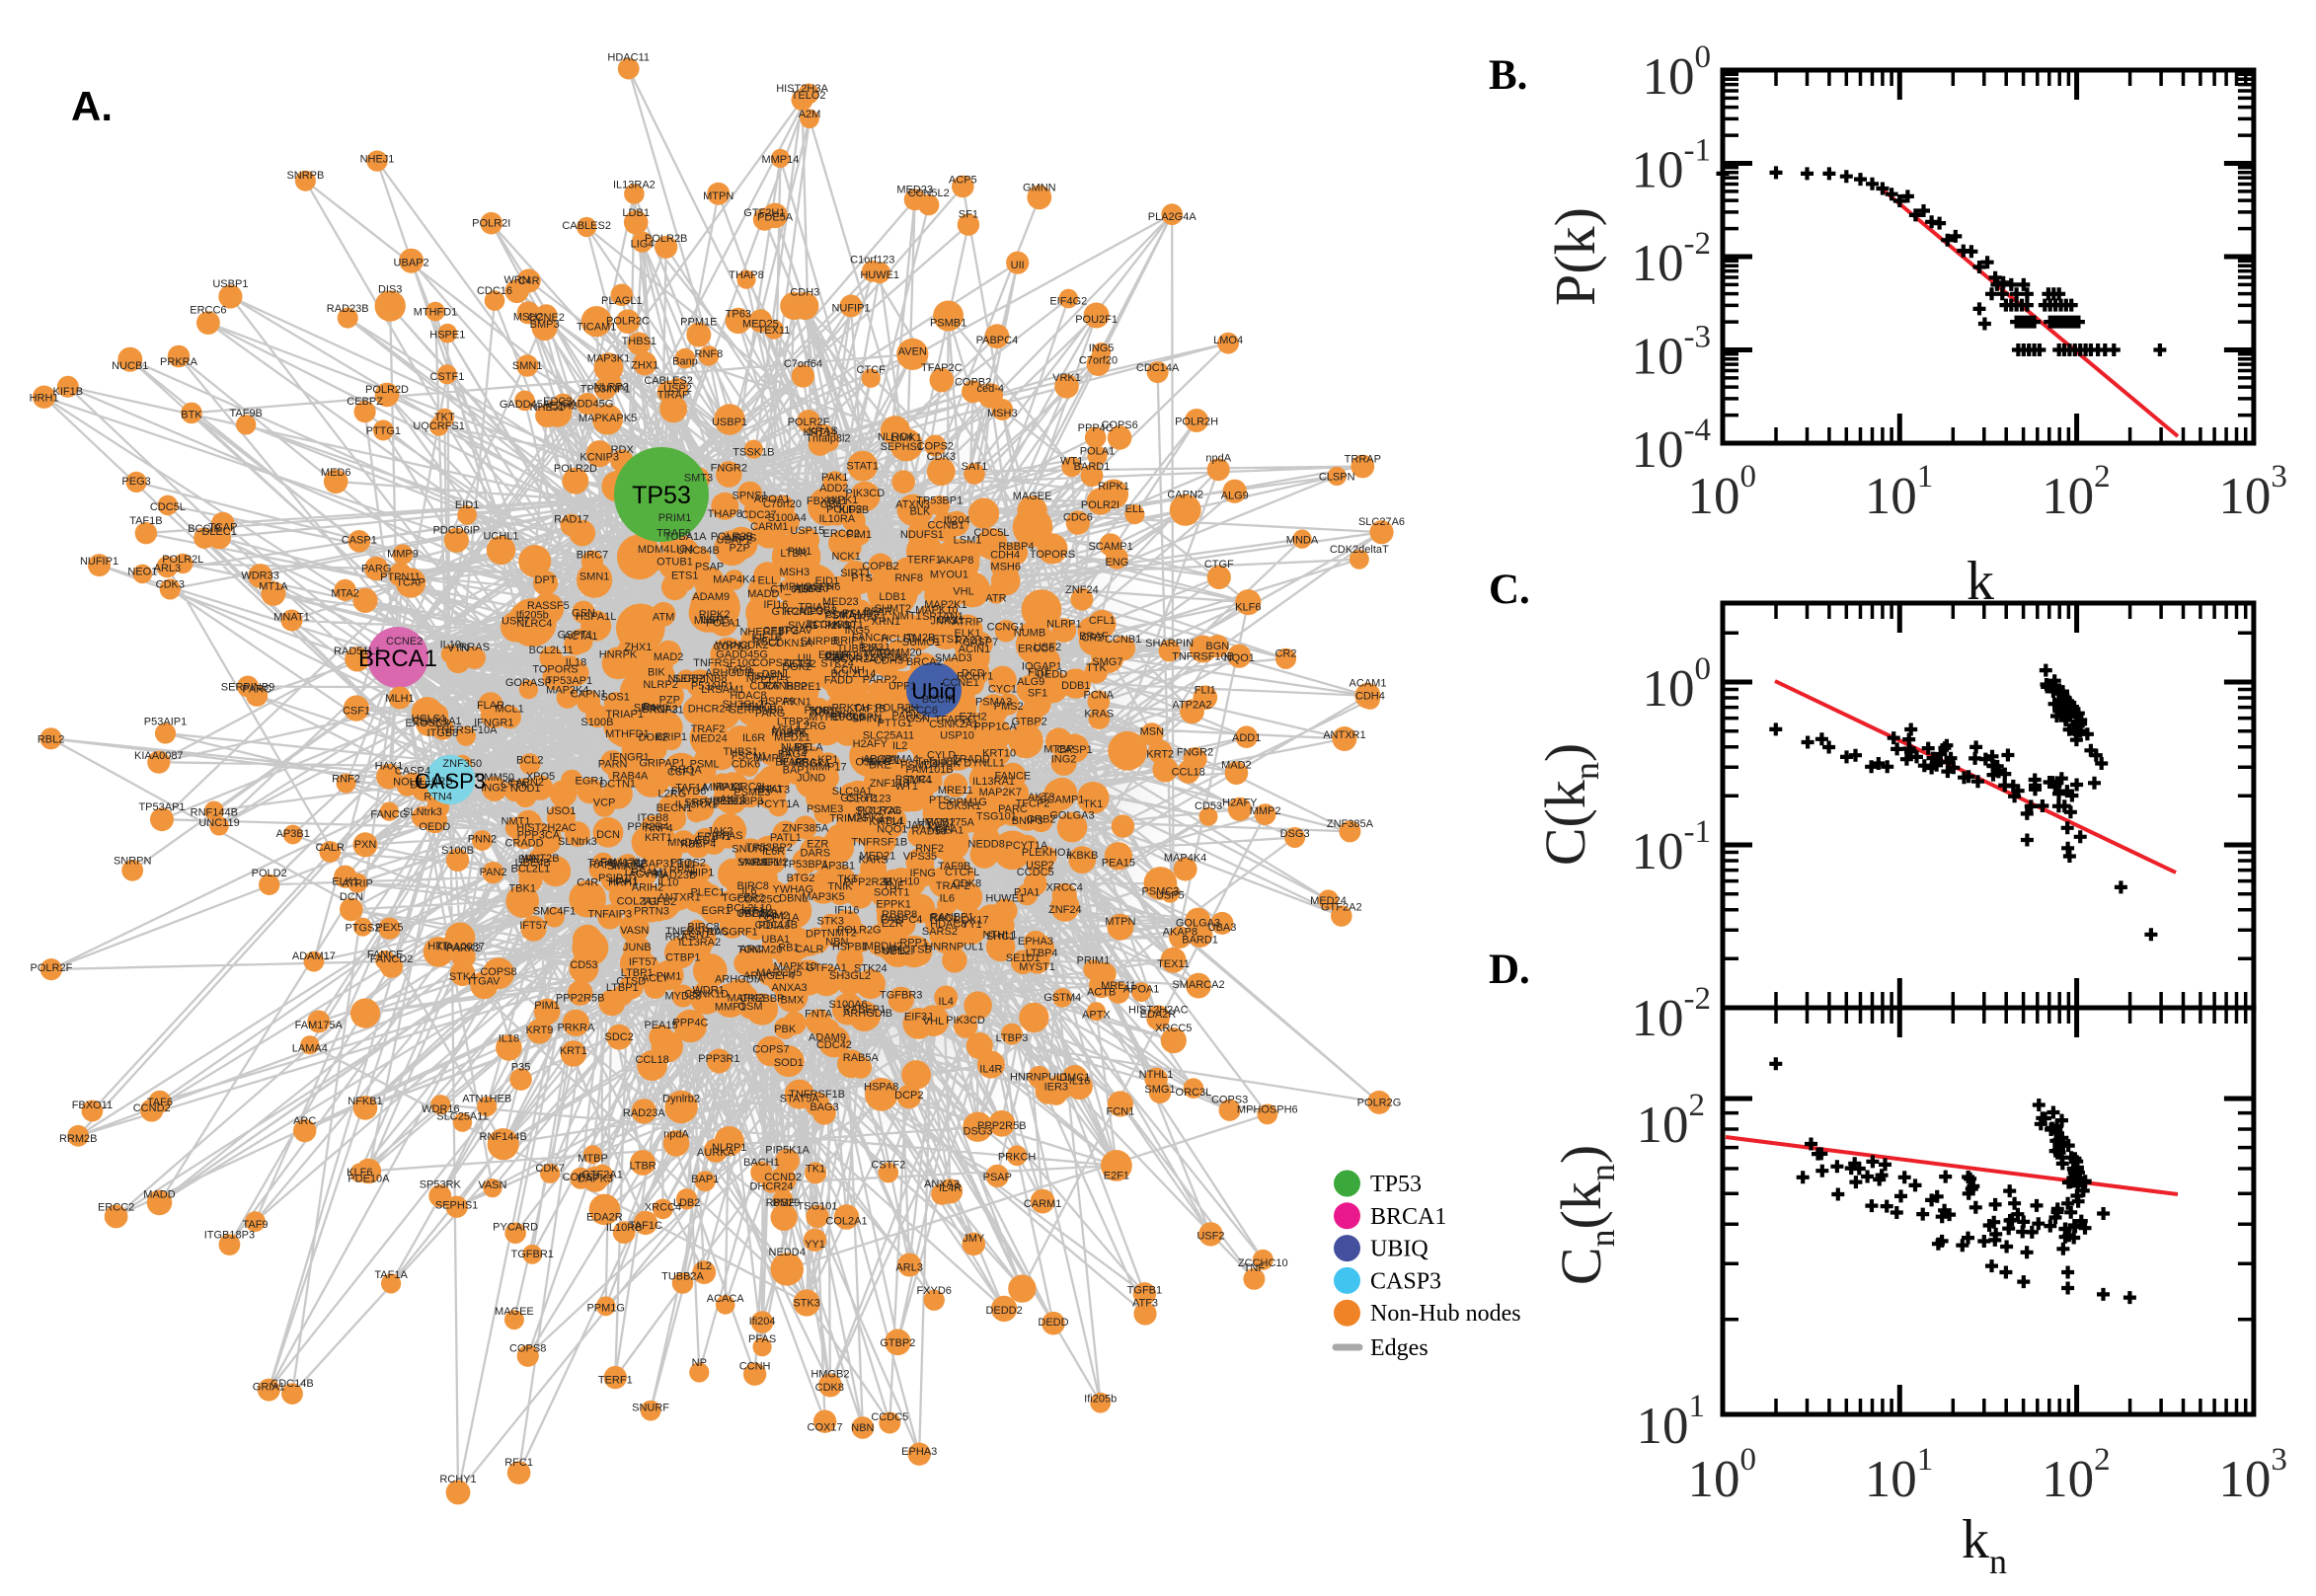  I want to click on svg-text: TGFBR3, so click(901, 996).